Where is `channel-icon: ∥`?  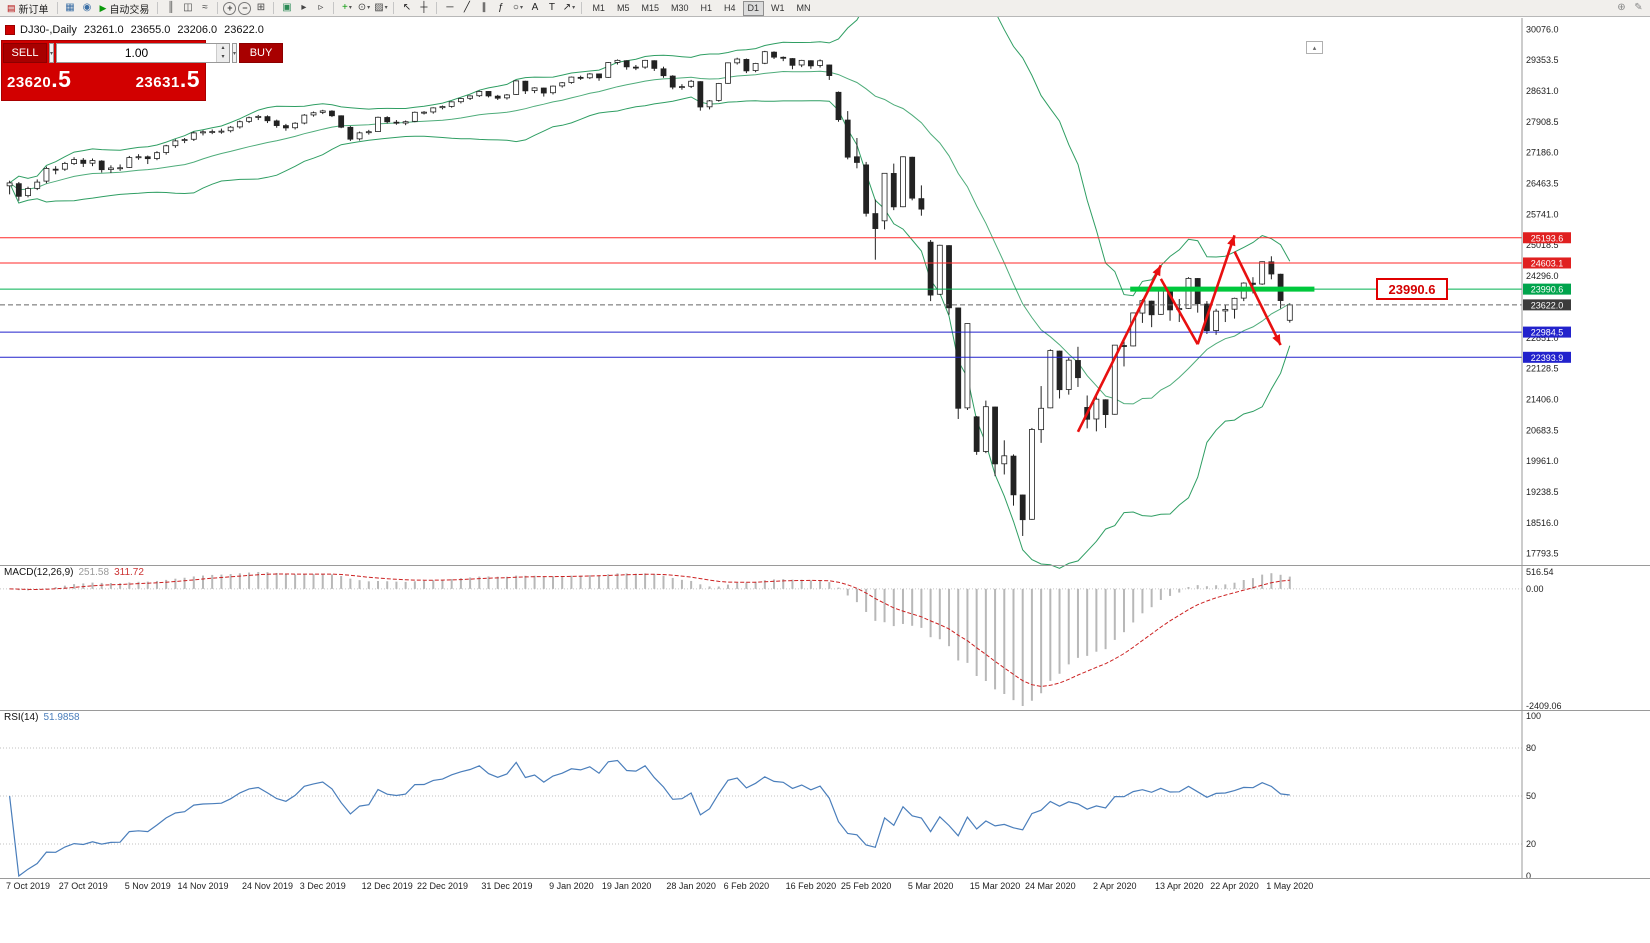 channel-icon: ∥ is located at coordinates (484, 7).